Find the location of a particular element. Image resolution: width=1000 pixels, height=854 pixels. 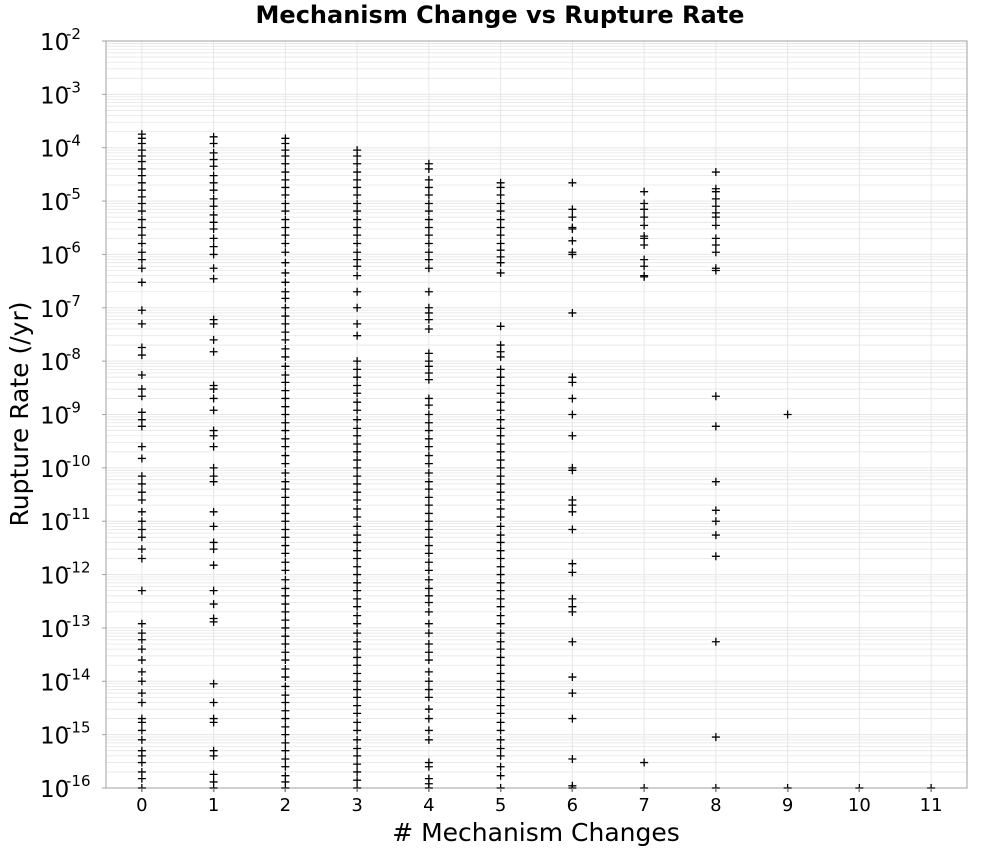

y-tick-exponent: -4 is located at coordinates (73, 141).